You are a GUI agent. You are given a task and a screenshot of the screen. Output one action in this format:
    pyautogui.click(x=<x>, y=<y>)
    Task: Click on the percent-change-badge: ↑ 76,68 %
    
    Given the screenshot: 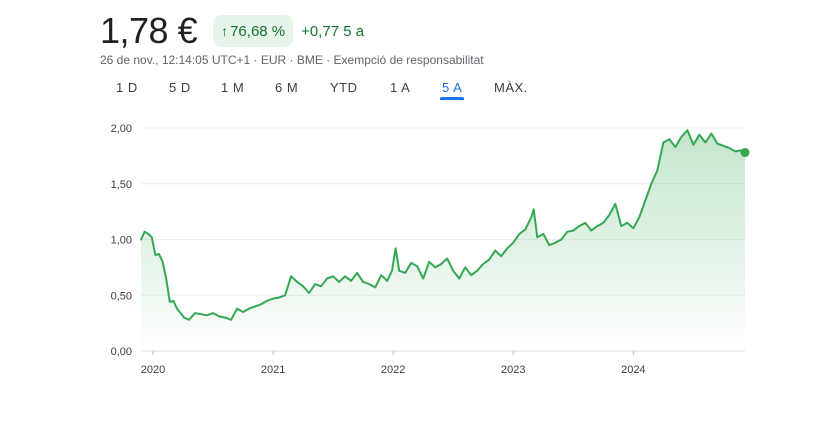 What is the action you would take?
    pyautogui.click(x=253, y=31)
    